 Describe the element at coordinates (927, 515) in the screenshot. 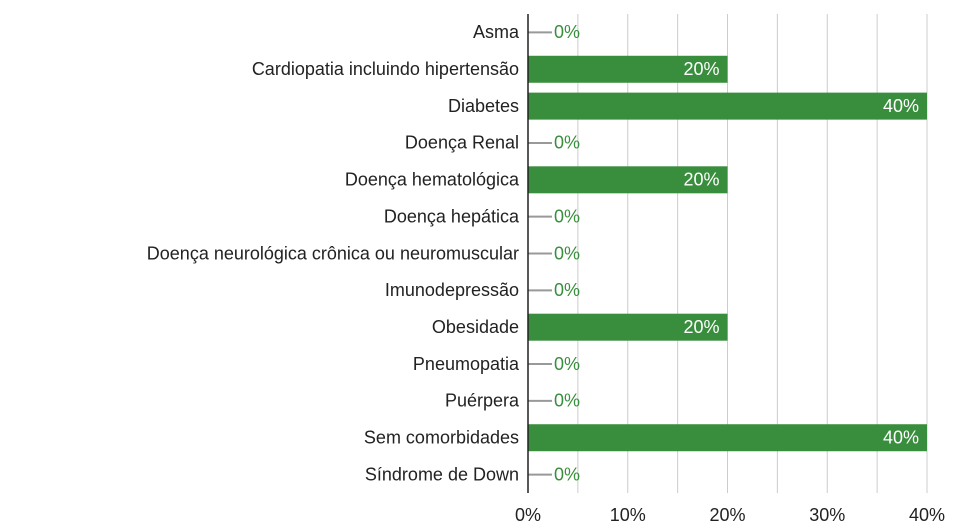

I see `x-tick-label: 40%` at that location.